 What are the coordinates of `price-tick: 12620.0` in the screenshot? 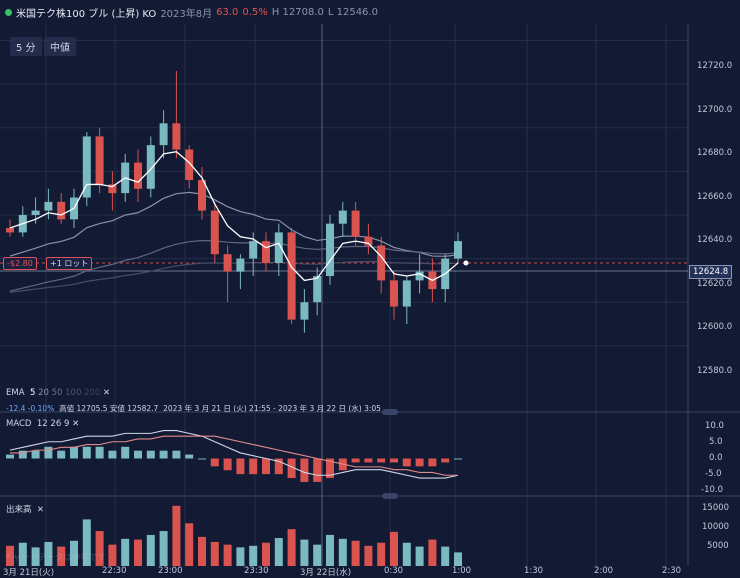 It's located at (715, 284).